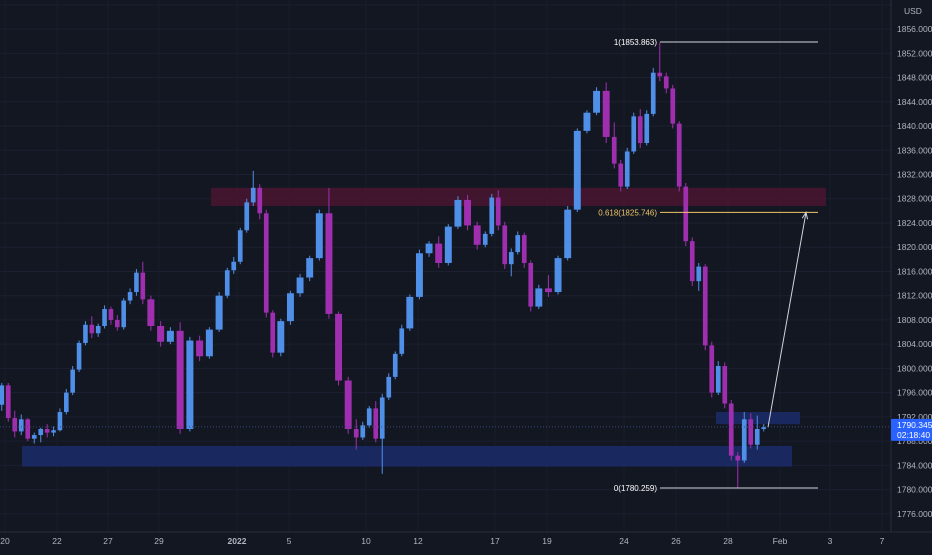 Image resolution: width=932 pixels, height=555 pixels. Describe the element at coordinates (913, 435) in the screenshot. I see `bar-countdown: 02:18:40` at that location.